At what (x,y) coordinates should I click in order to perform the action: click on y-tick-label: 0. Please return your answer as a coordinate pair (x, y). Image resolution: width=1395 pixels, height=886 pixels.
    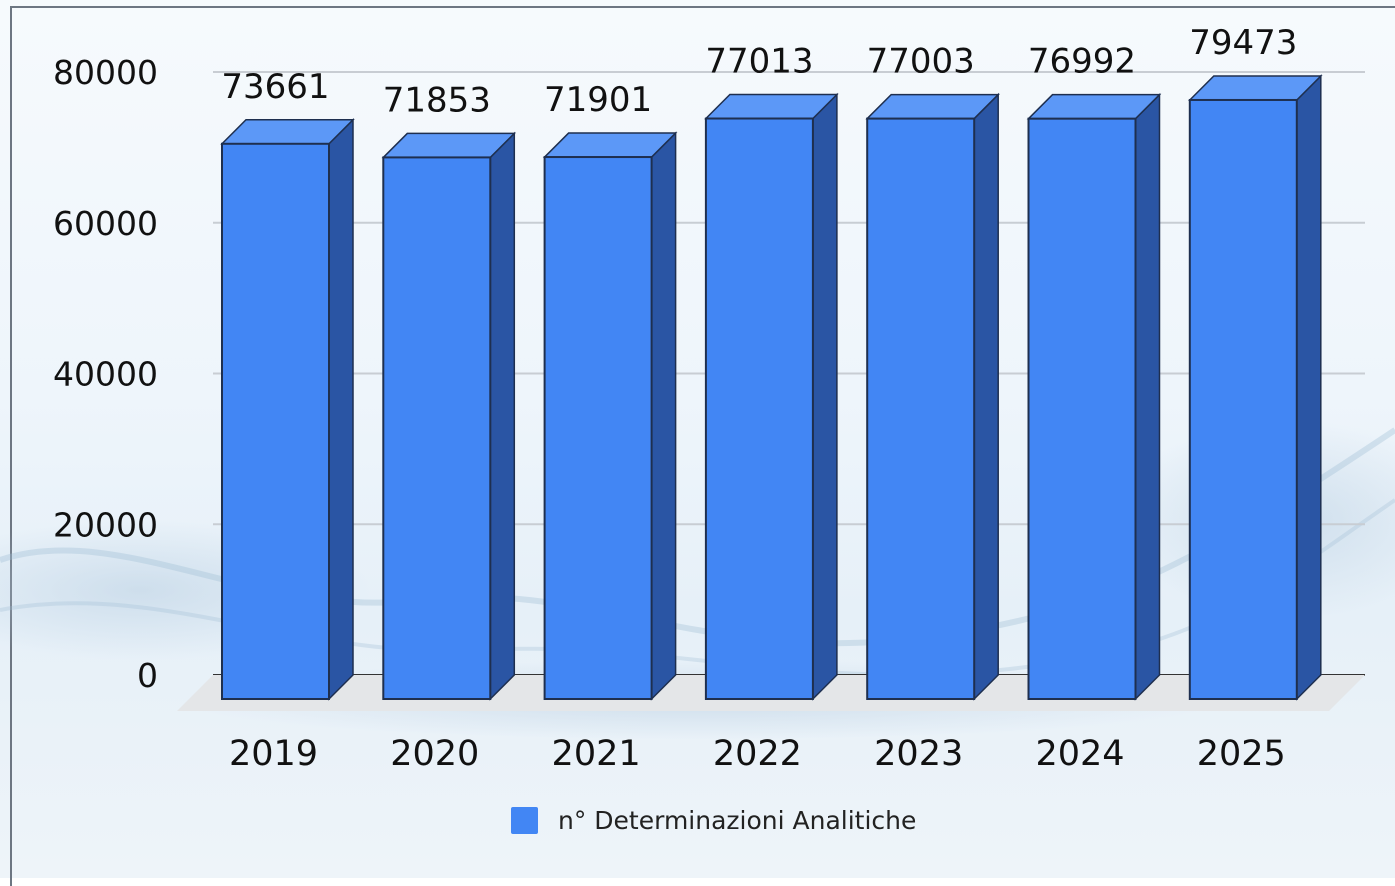
    Looking at the image, I should click on (147, 675).